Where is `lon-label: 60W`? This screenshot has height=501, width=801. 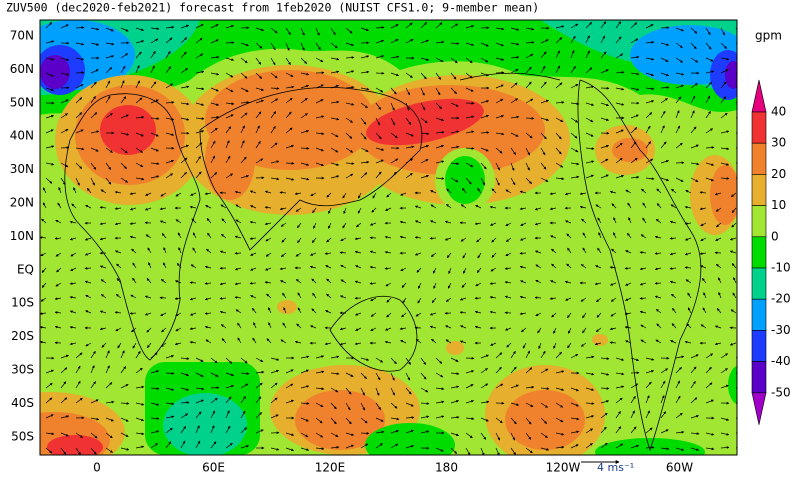 lon-label: 60W is located at coordinates (679, 468).